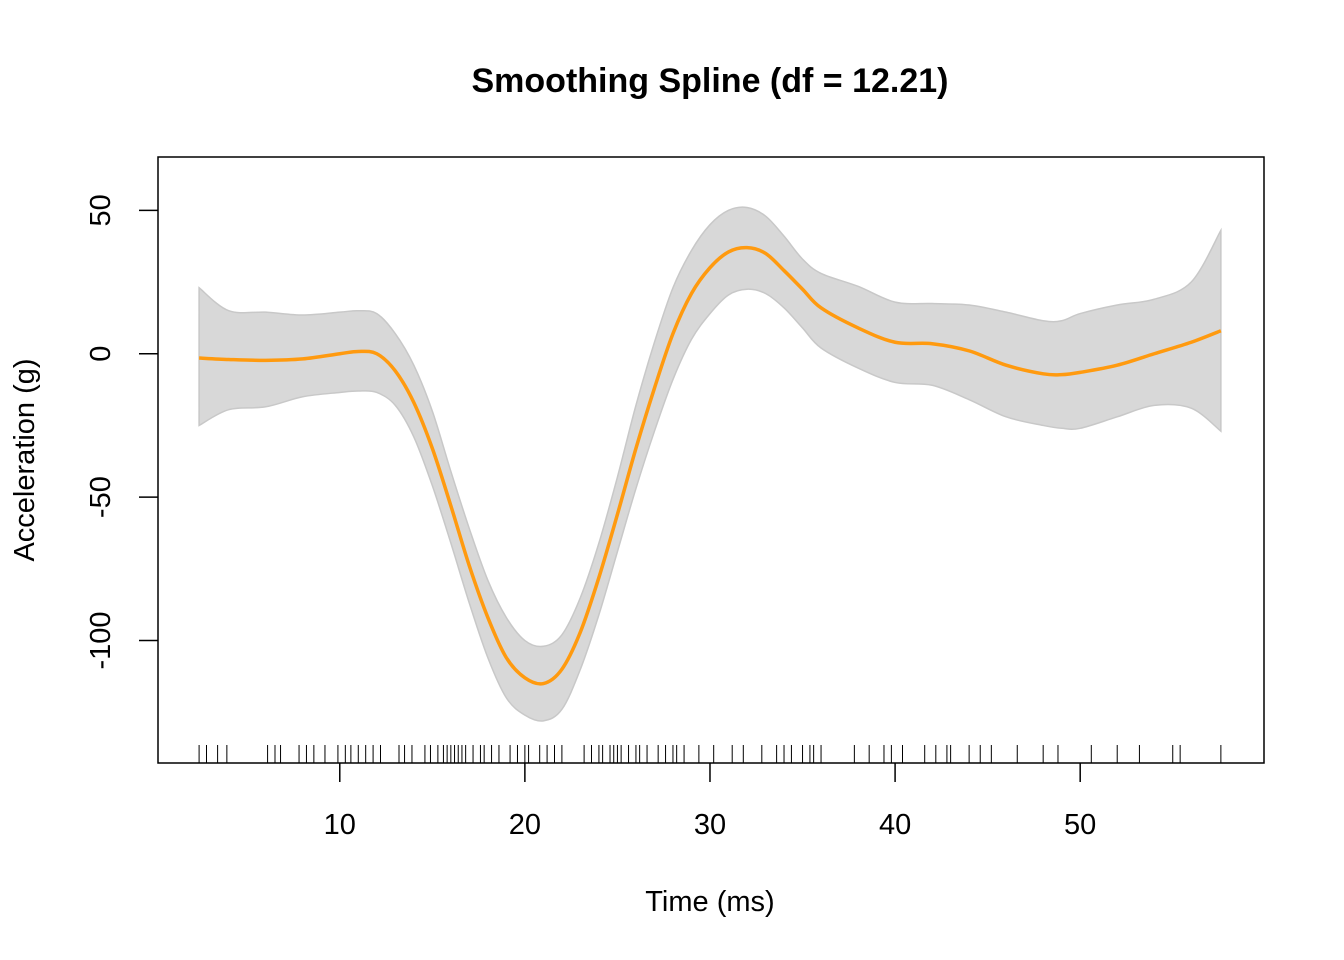  What do you see at coordinates (101, 497) in the screenshot?
I see `y-tick-label: -50` at bounding box center [101, 497].